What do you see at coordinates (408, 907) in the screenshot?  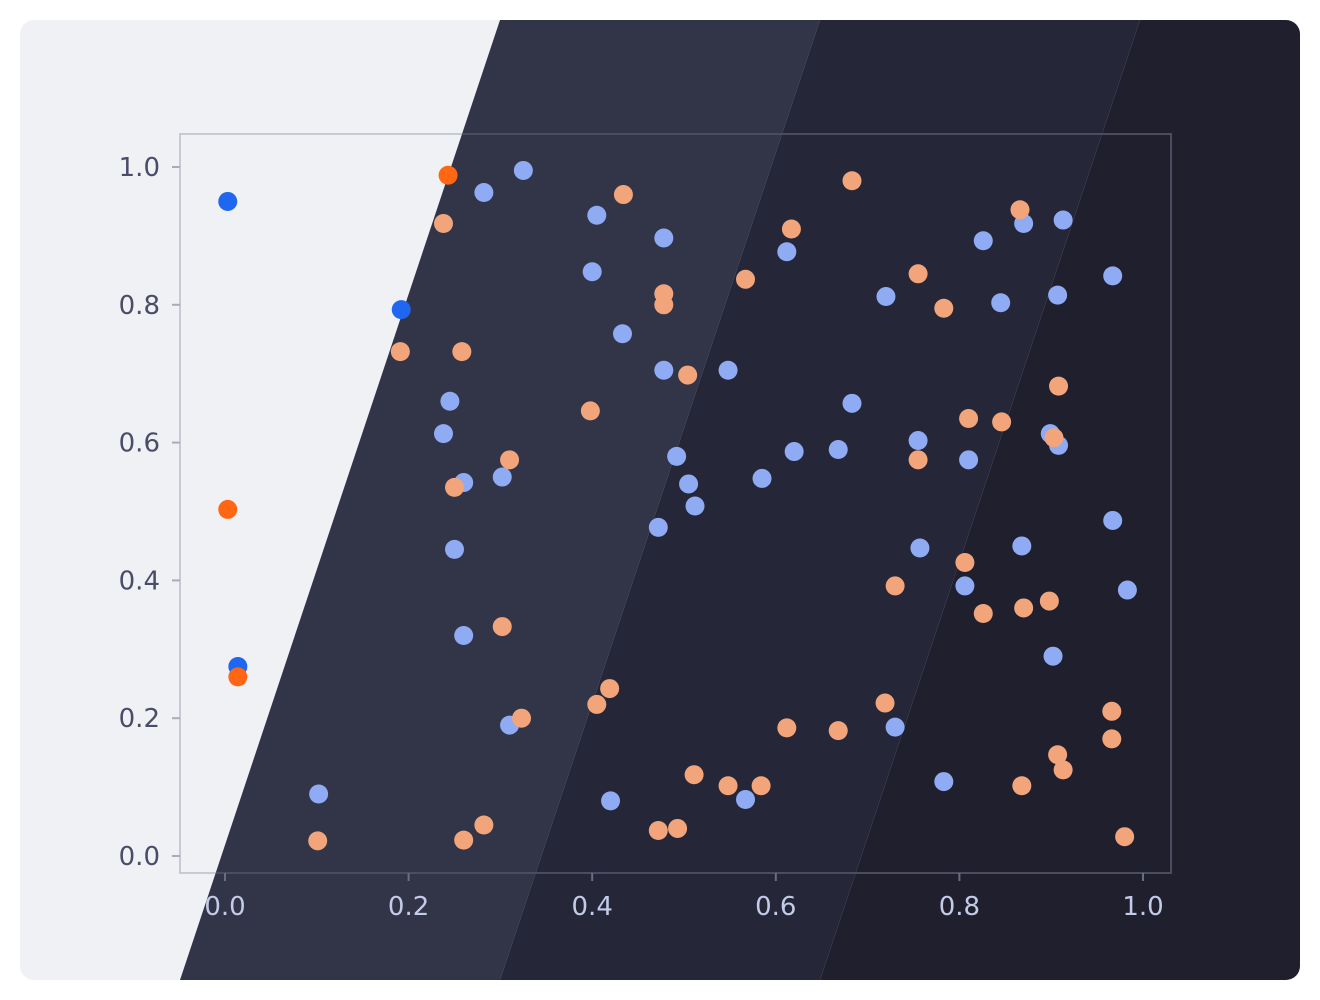 I see `x-tick-label: 0.2` at bounding box center [408, 907].